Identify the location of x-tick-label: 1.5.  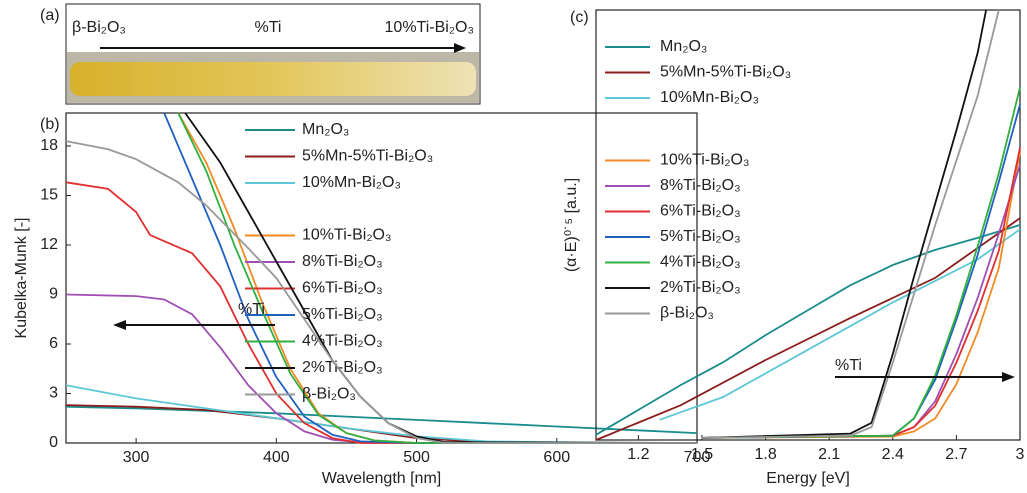
(702, 454).